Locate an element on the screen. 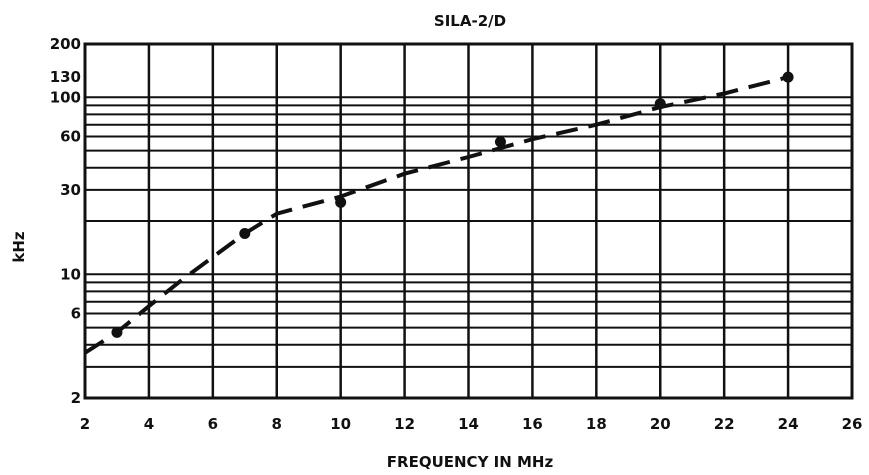 This screenshot has width=869, height=475. y-tick-label: 60 is located at coordinates (70, 137).